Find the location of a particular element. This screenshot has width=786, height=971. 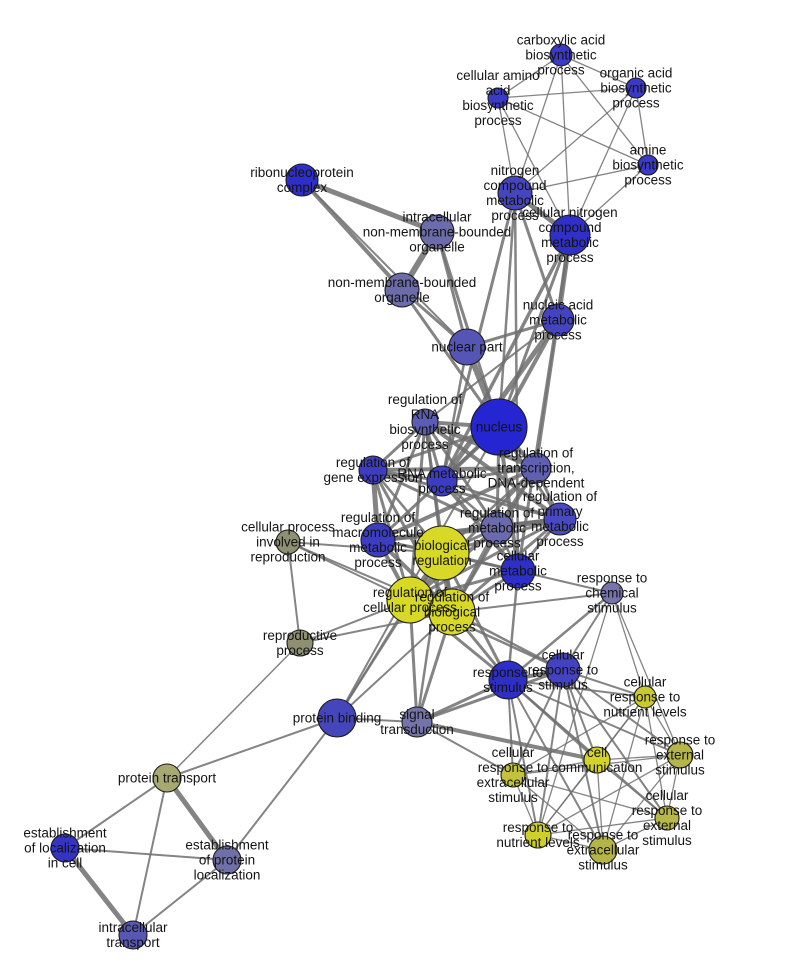

graph-node-reproductive-process is located at coordinates (300, 643).